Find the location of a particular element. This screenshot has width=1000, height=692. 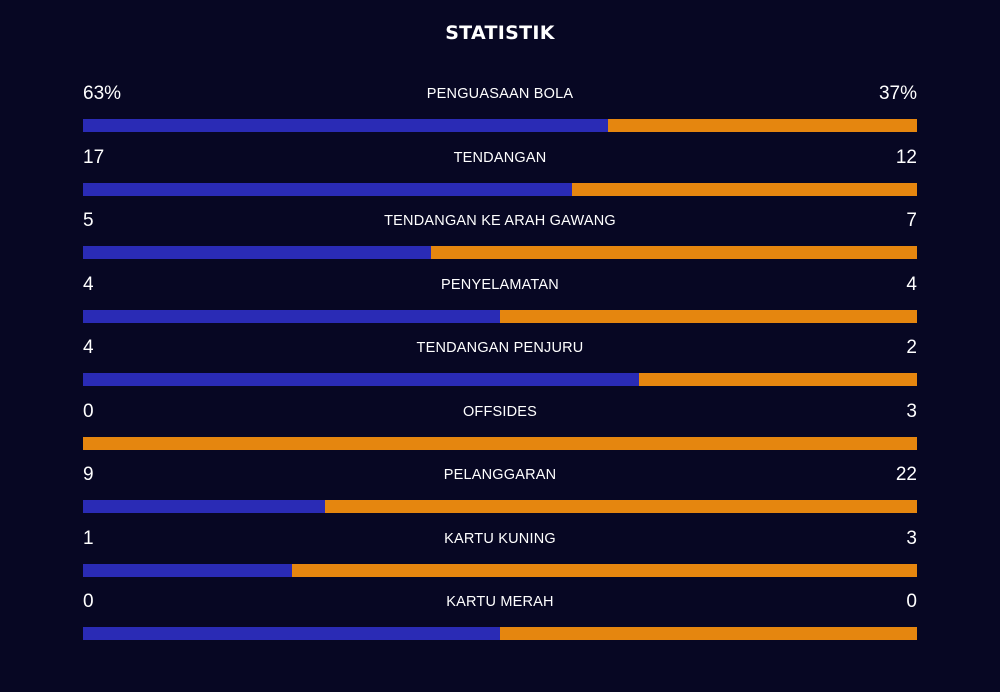

stat-row-saves: 4 PENYELAMATAN 4 is located at coordinates (500, 303).